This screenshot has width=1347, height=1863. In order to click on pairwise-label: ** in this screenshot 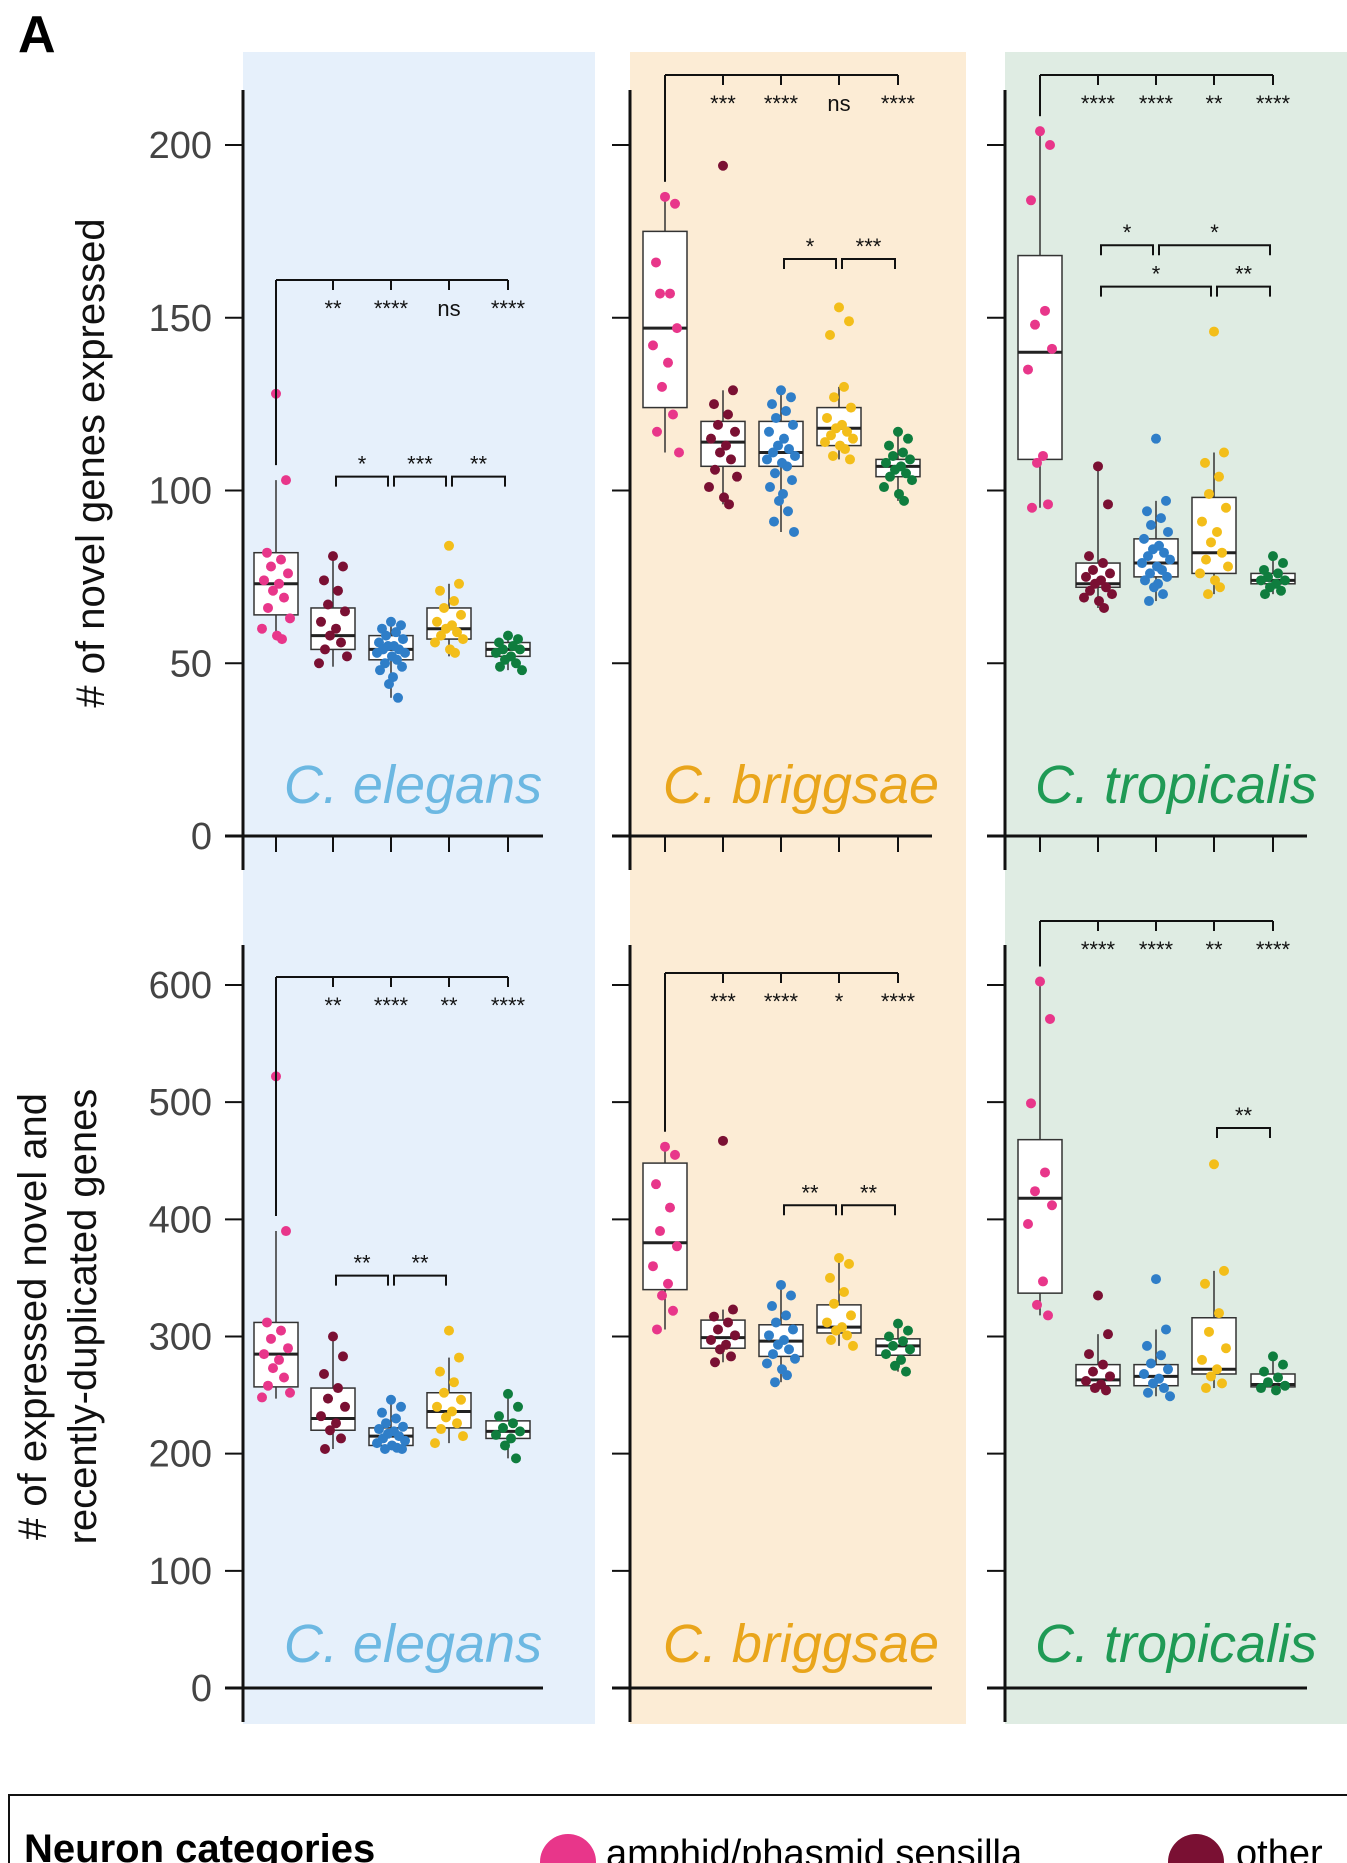, I will do `click(362, 1263)`.